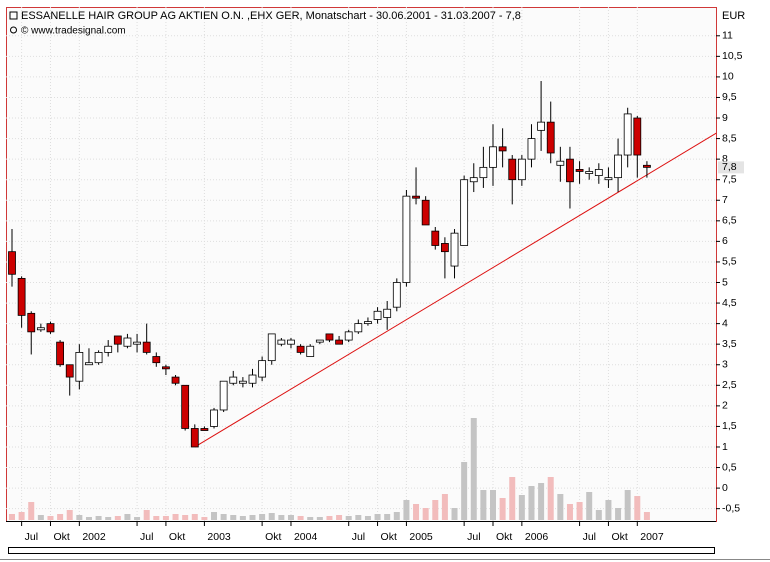 This screenshot has height=562, width=770. What do you see at coordinates (731, 508) in the screenshot?
I see `y-tick-label: -0,5` at bounding box center [731, 508].